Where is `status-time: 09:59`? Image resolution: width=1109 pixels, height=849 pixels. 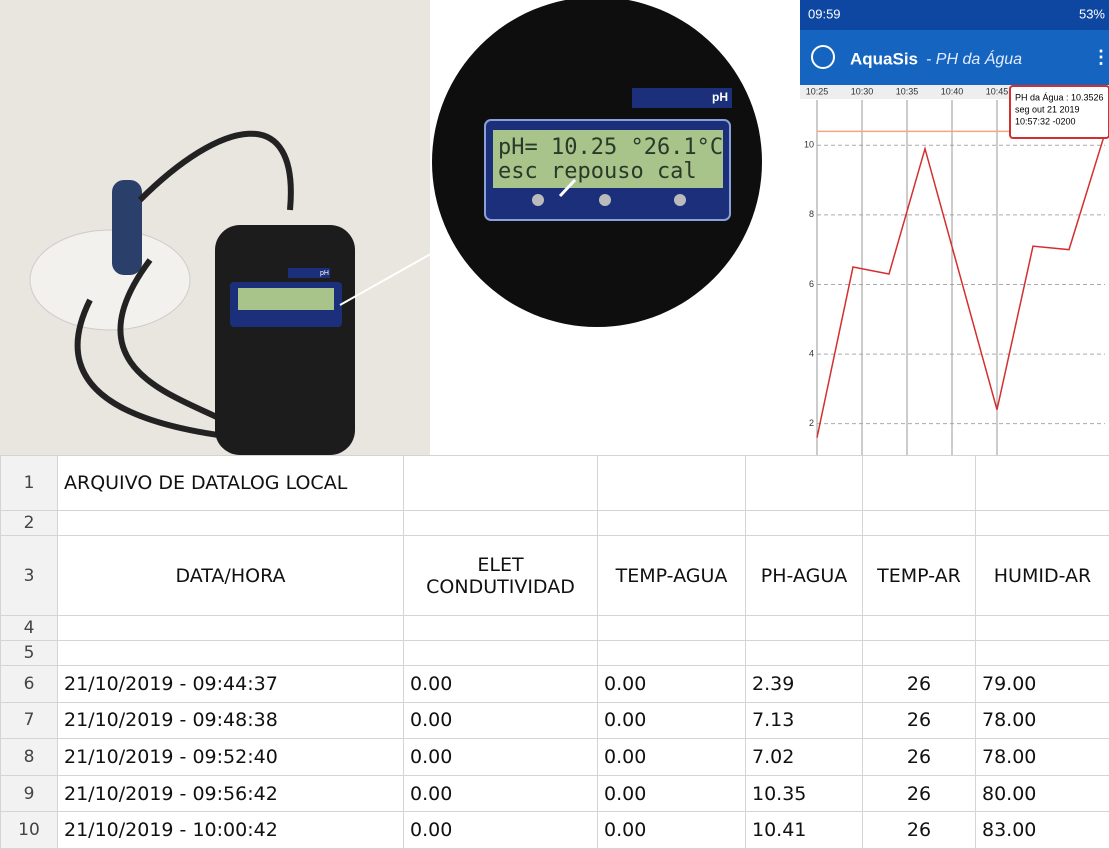 status-time: 09:59 is located at coordinates (824, 13).